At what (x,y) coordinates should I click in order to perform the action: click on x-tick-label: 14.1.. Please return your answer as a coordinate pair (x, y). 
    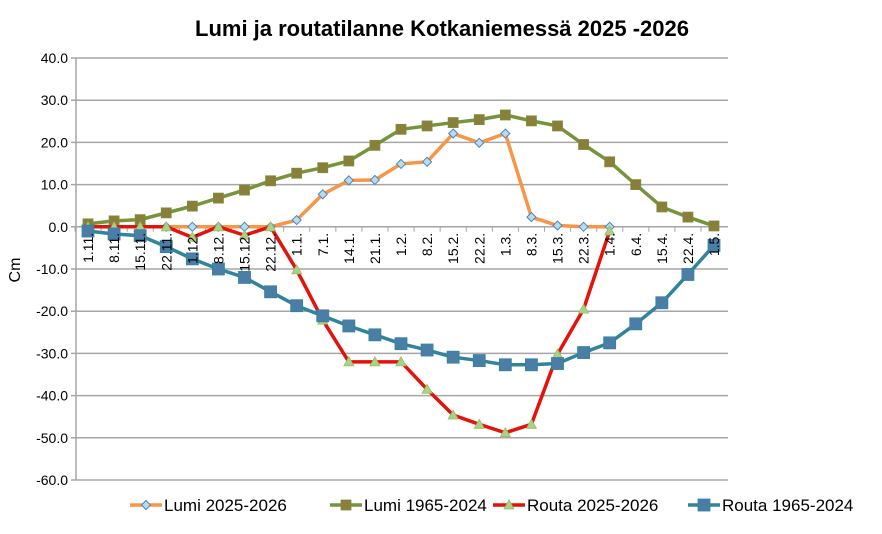
    Looking at the image, I should click on (349, 248).